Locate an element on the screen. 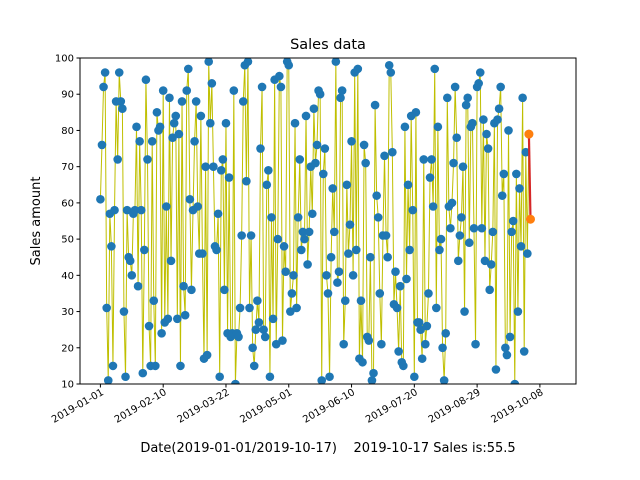 This screenshot has width=640, height=480. highlight-point-end is located at coordinates (530, 219).